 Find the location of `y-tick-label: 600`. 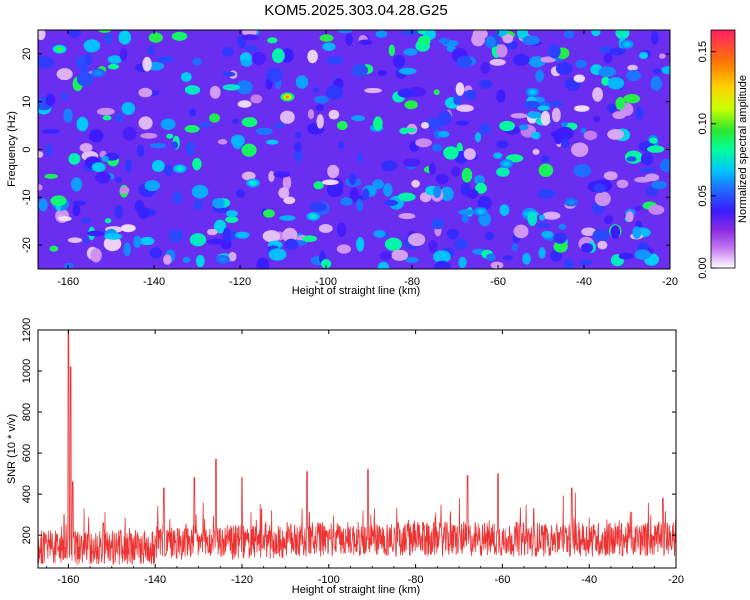

y-tick-label: 600 is located at coordinates (27, 453).